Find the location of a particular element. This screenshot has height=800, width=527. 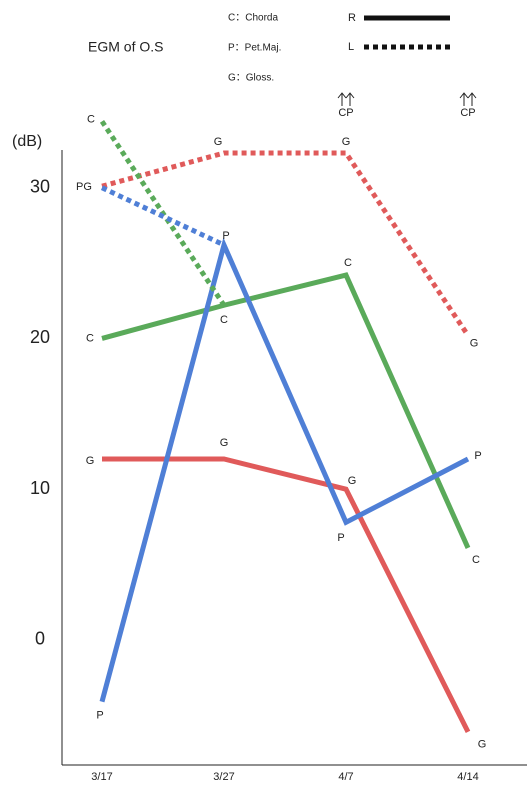

key-entry: G：Gloss. is located at coordinates (251, 78).